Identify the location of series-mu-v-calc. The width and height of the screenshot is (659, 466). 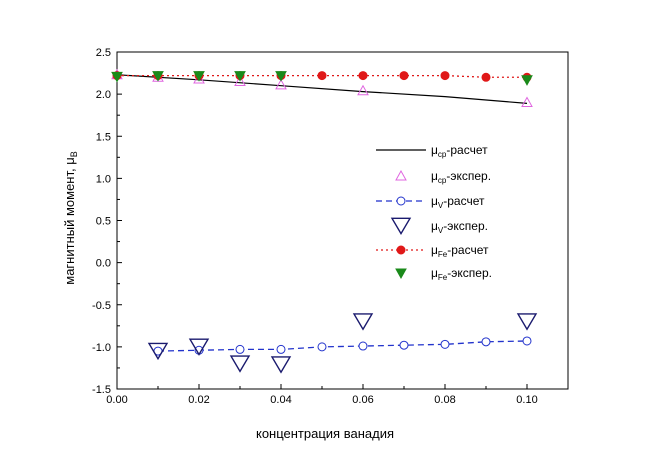
(342, 346).